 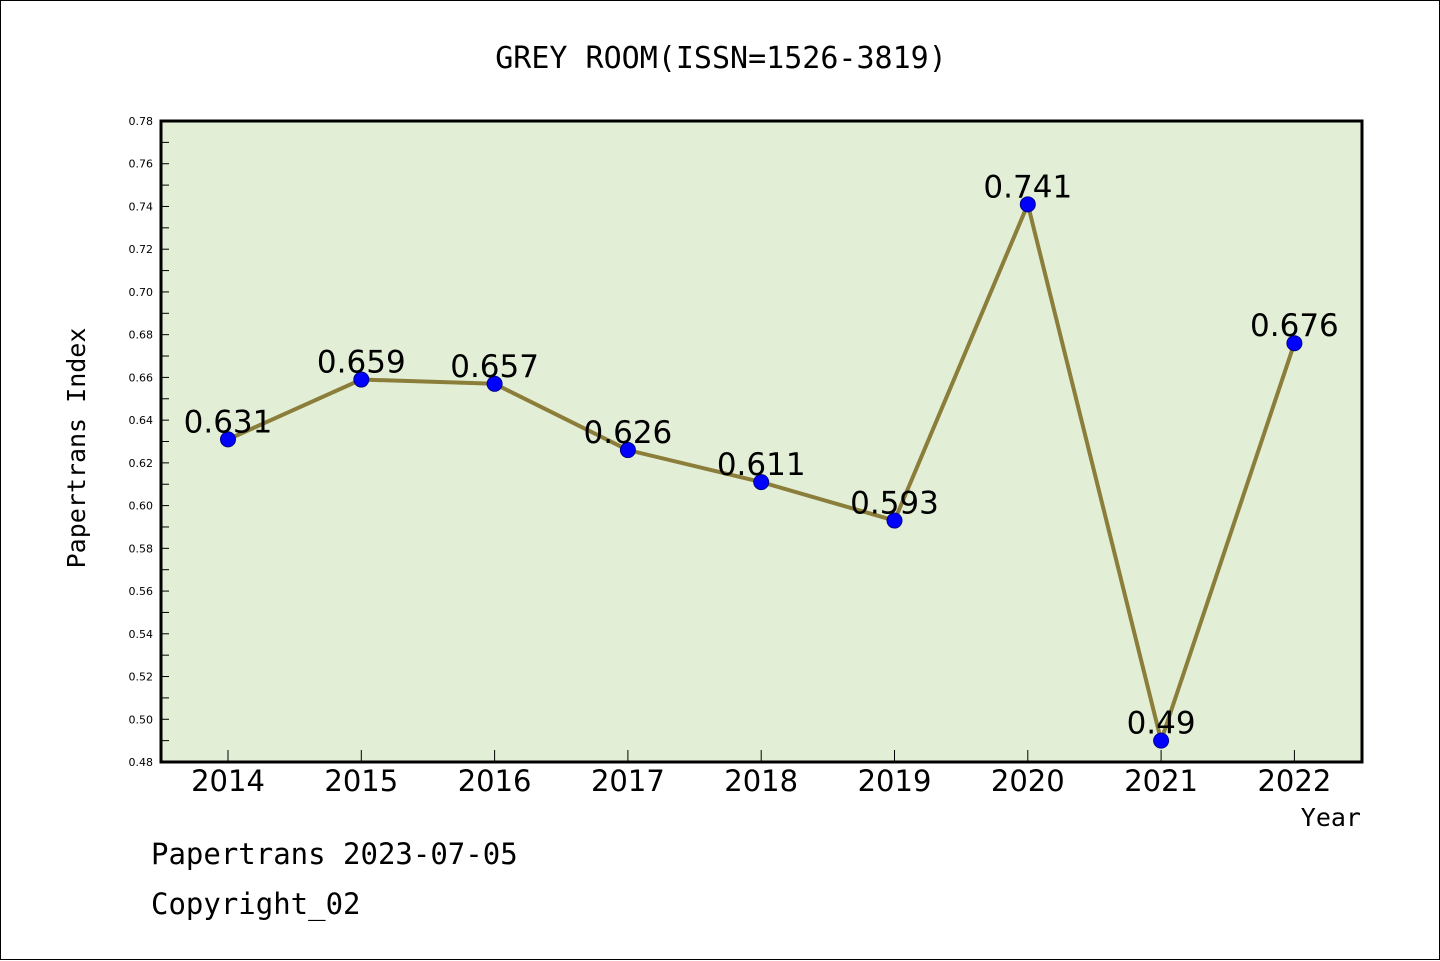 What do you see at coordinates (761, 781) in the screenshot?
I see `x-tick-label: 2018` at bounding box center [761, 781].